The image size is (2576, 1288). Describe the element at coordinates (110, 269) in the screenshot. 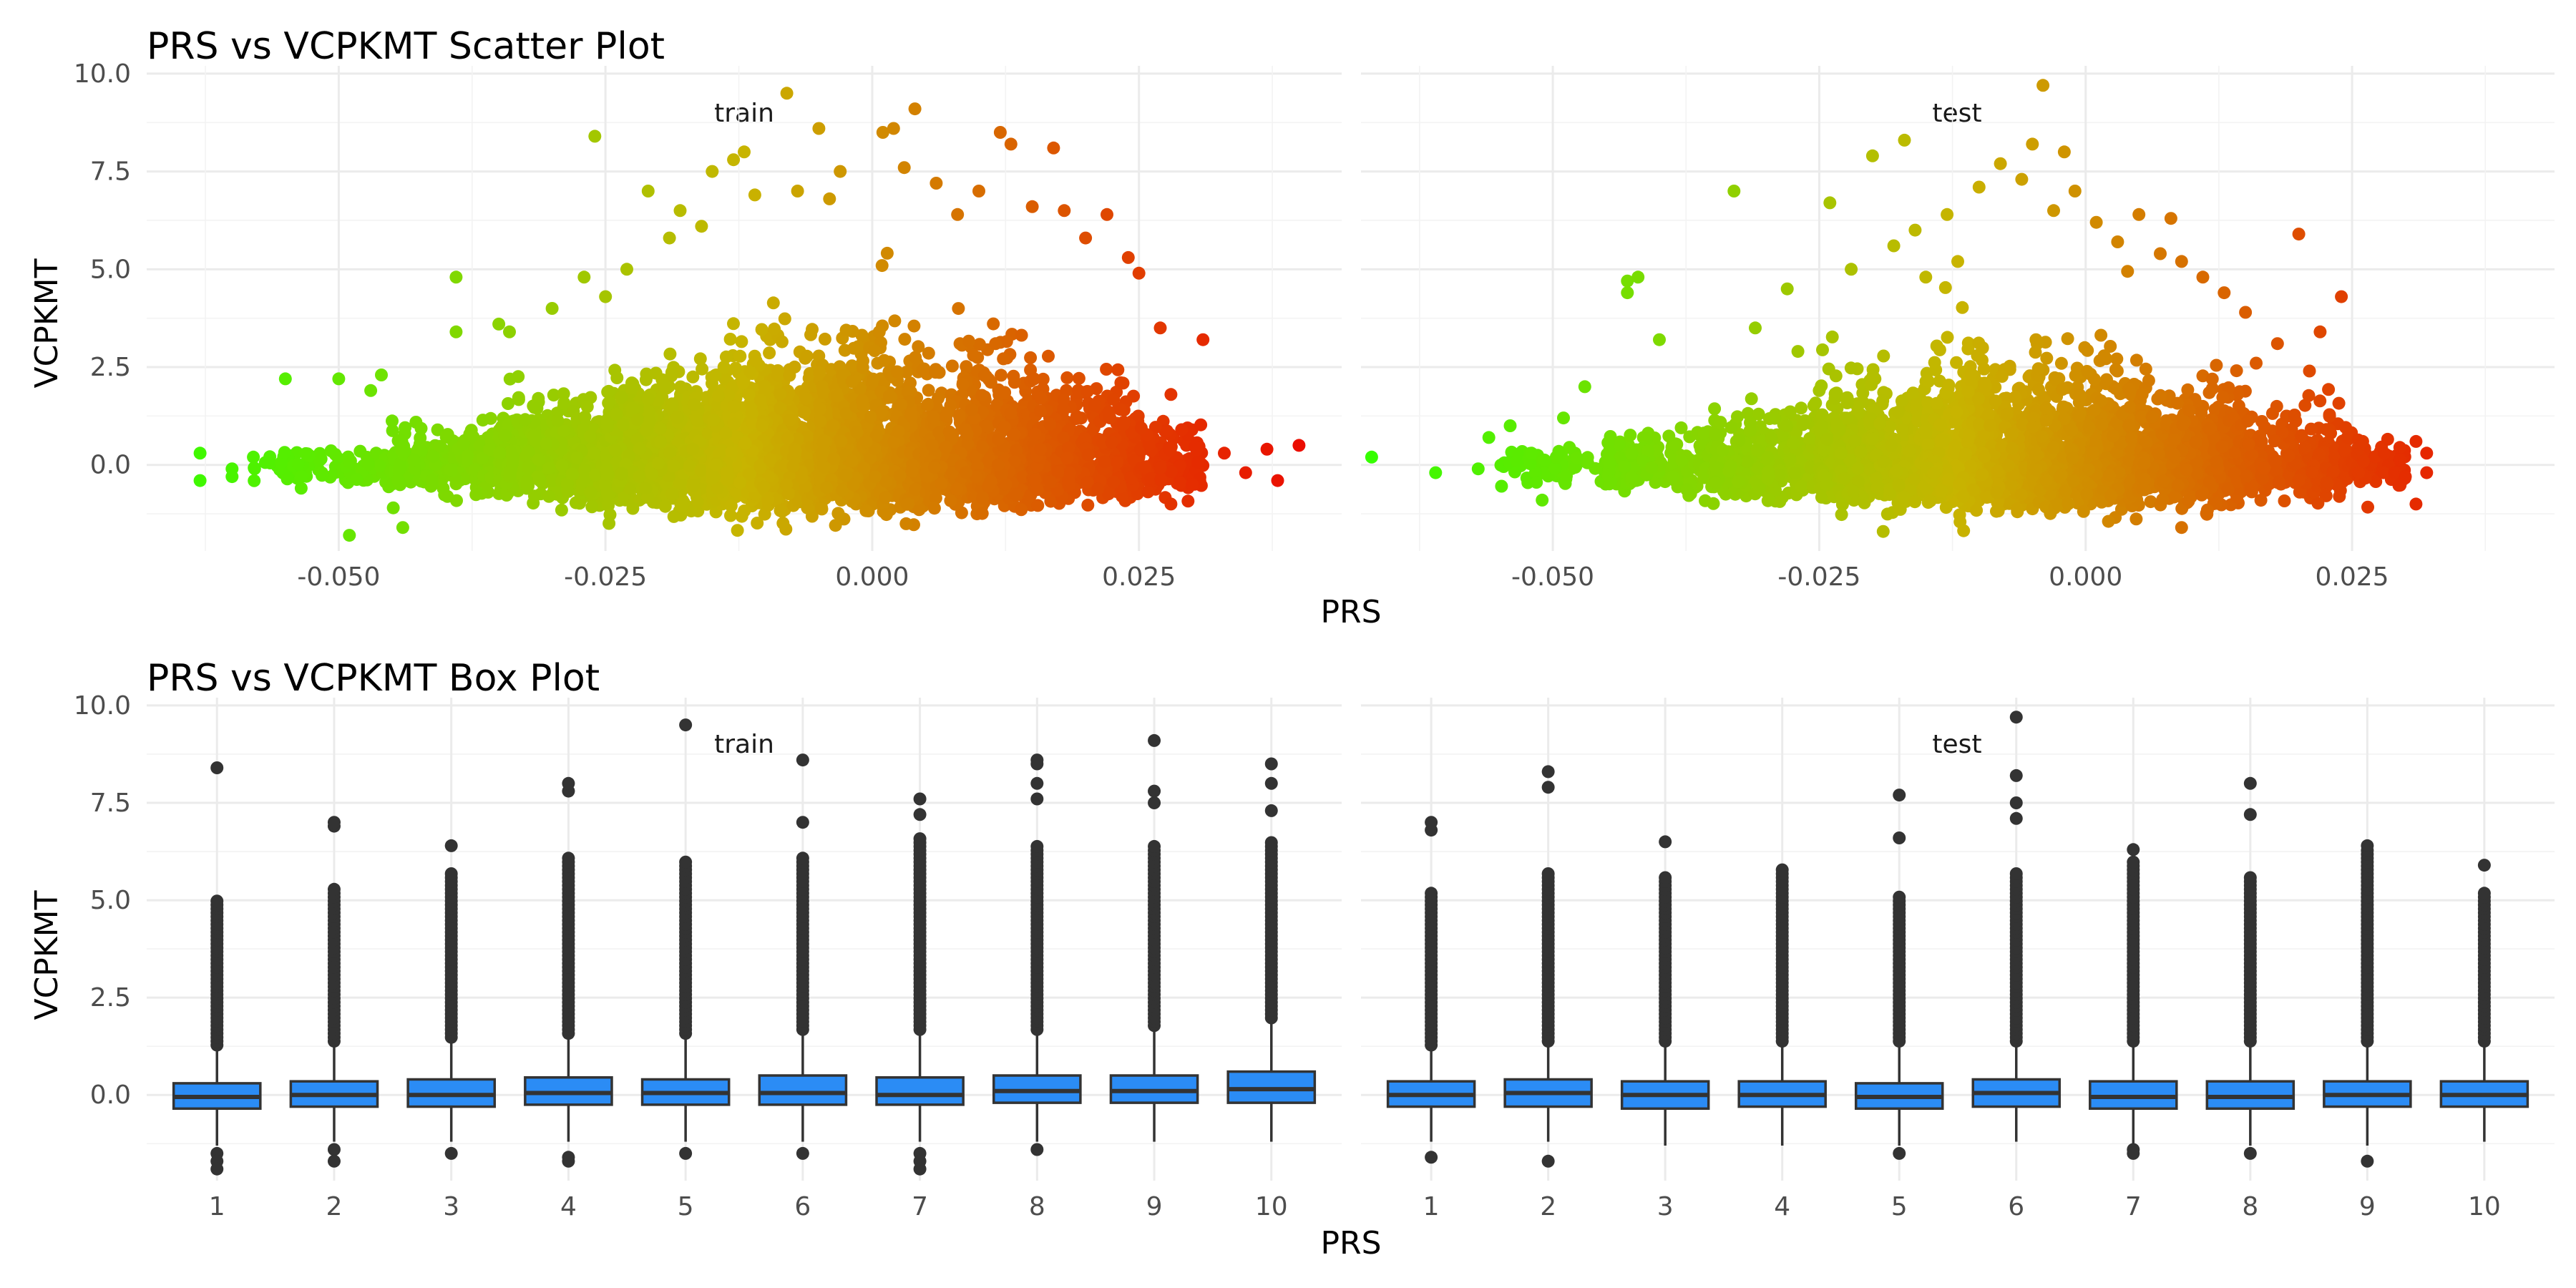

I see `scatter-train-y-tick-label: 5.0` at that location.